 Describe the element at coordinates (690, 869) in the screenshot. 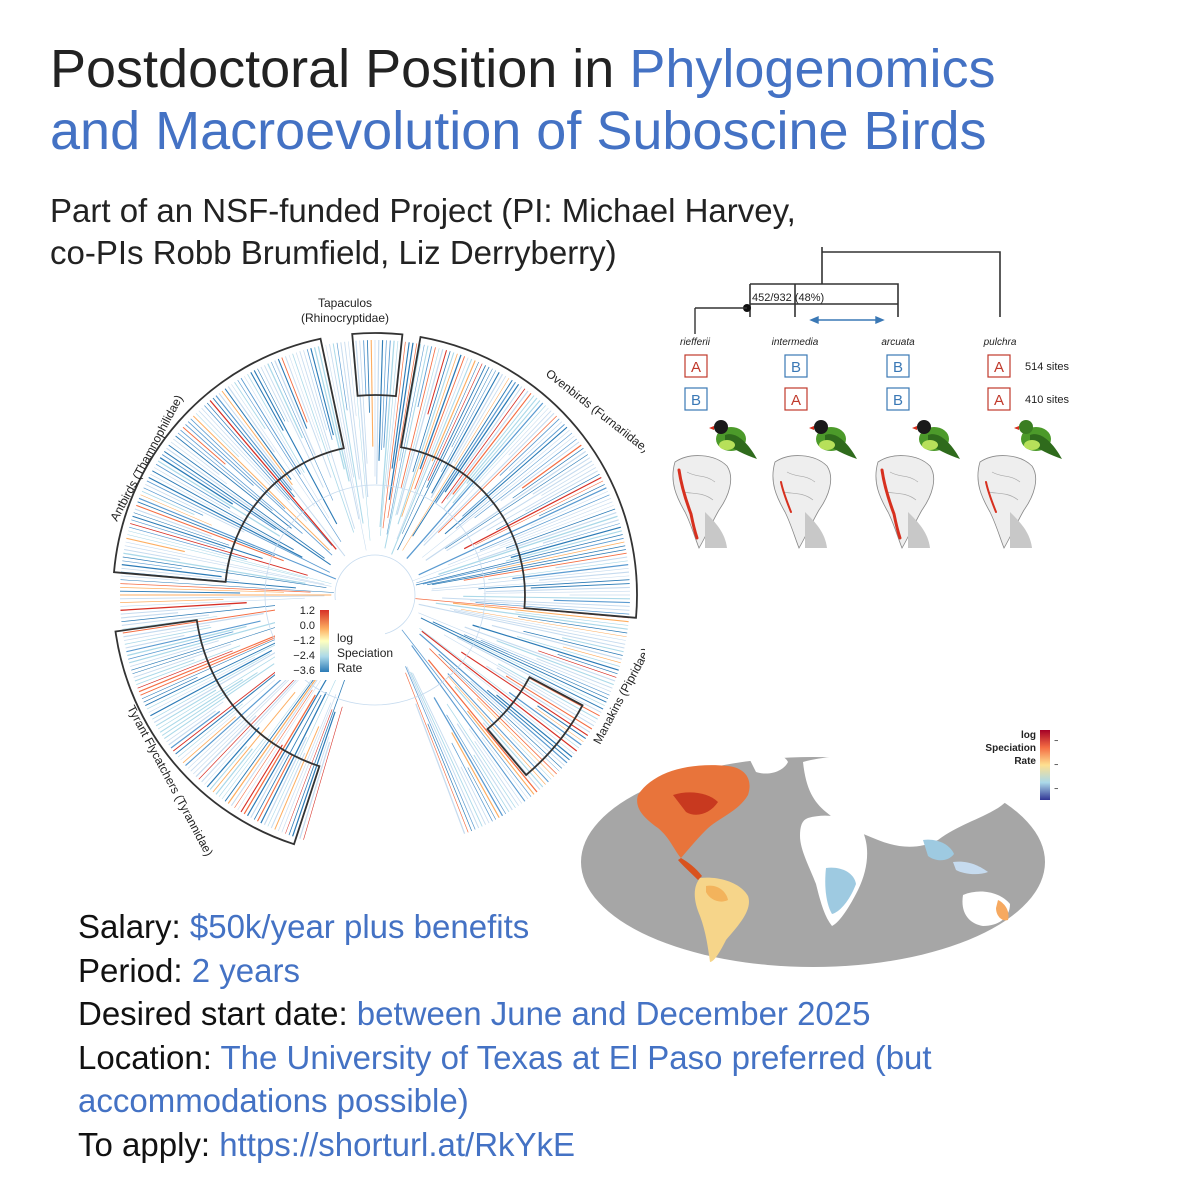

I see `central-america-region` at that location.